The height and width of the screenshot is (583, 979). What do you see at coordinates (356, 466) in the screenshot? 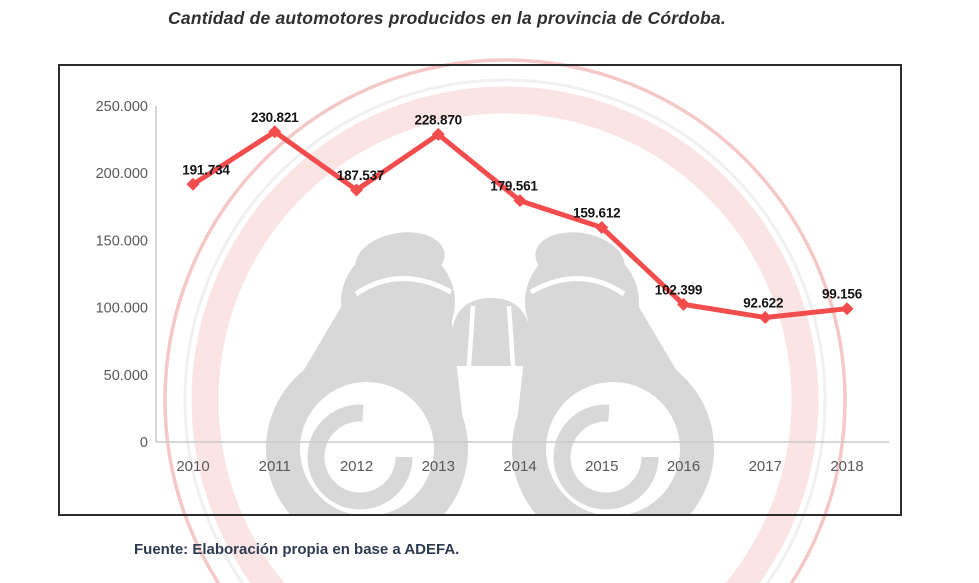
I see `x-tick-label: 2012` at bounding box center [356, 466].